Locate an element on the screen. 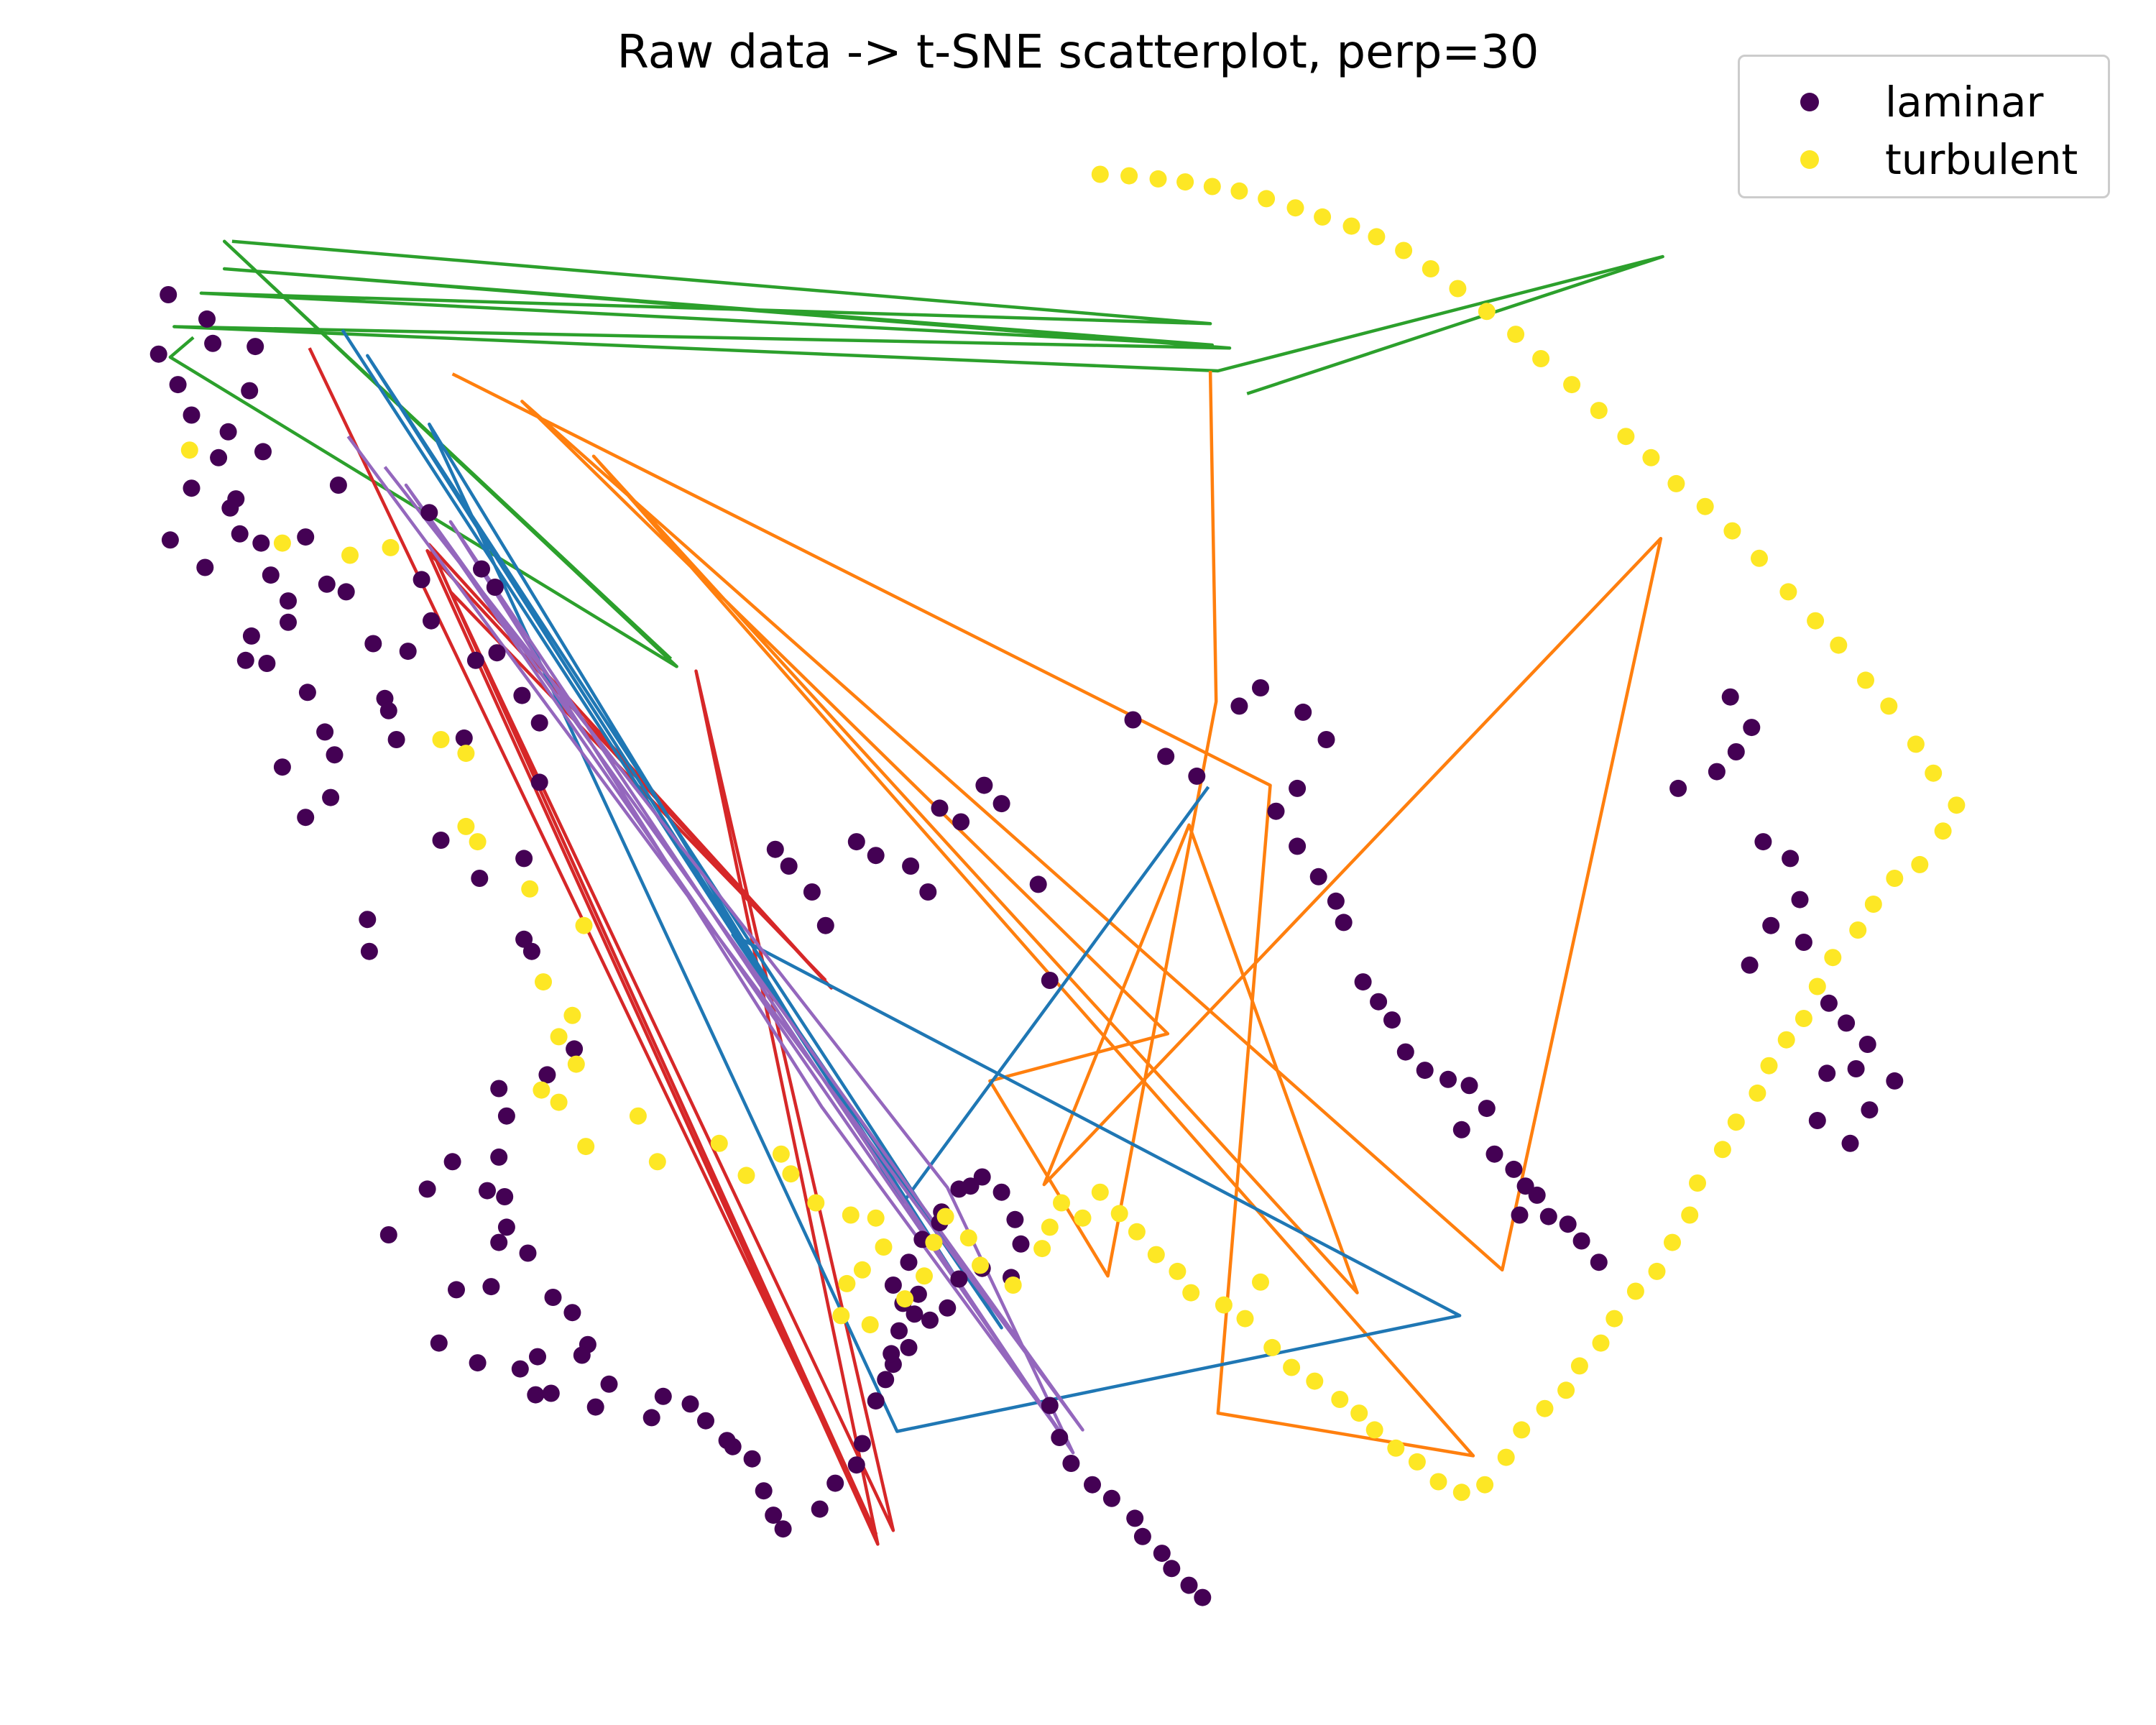 This screenshot has height=1725, width=2156. legend-marker-turbulent is located at coordinates (1810, 159).